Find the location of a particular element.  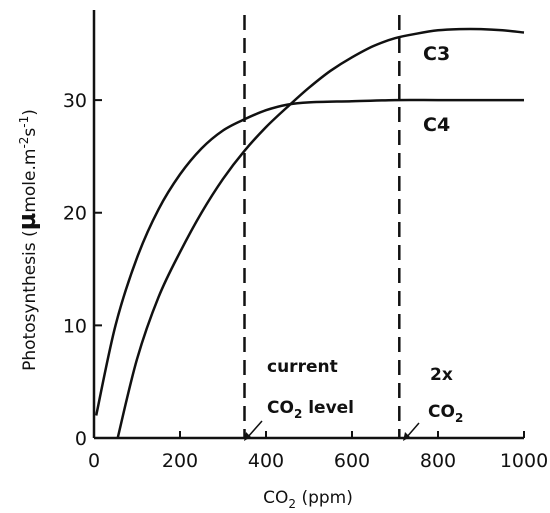

annotation-2x-top: 2x is located at coordinates (441, 375).